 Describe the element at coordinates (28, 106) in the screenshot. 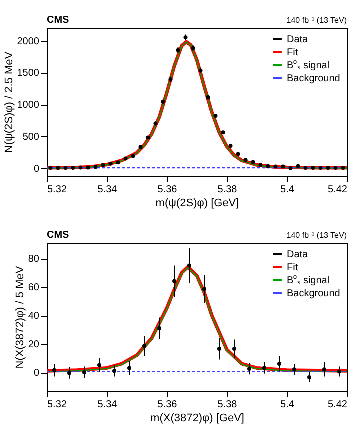

I see `y-tick-label: 1000` at that location.